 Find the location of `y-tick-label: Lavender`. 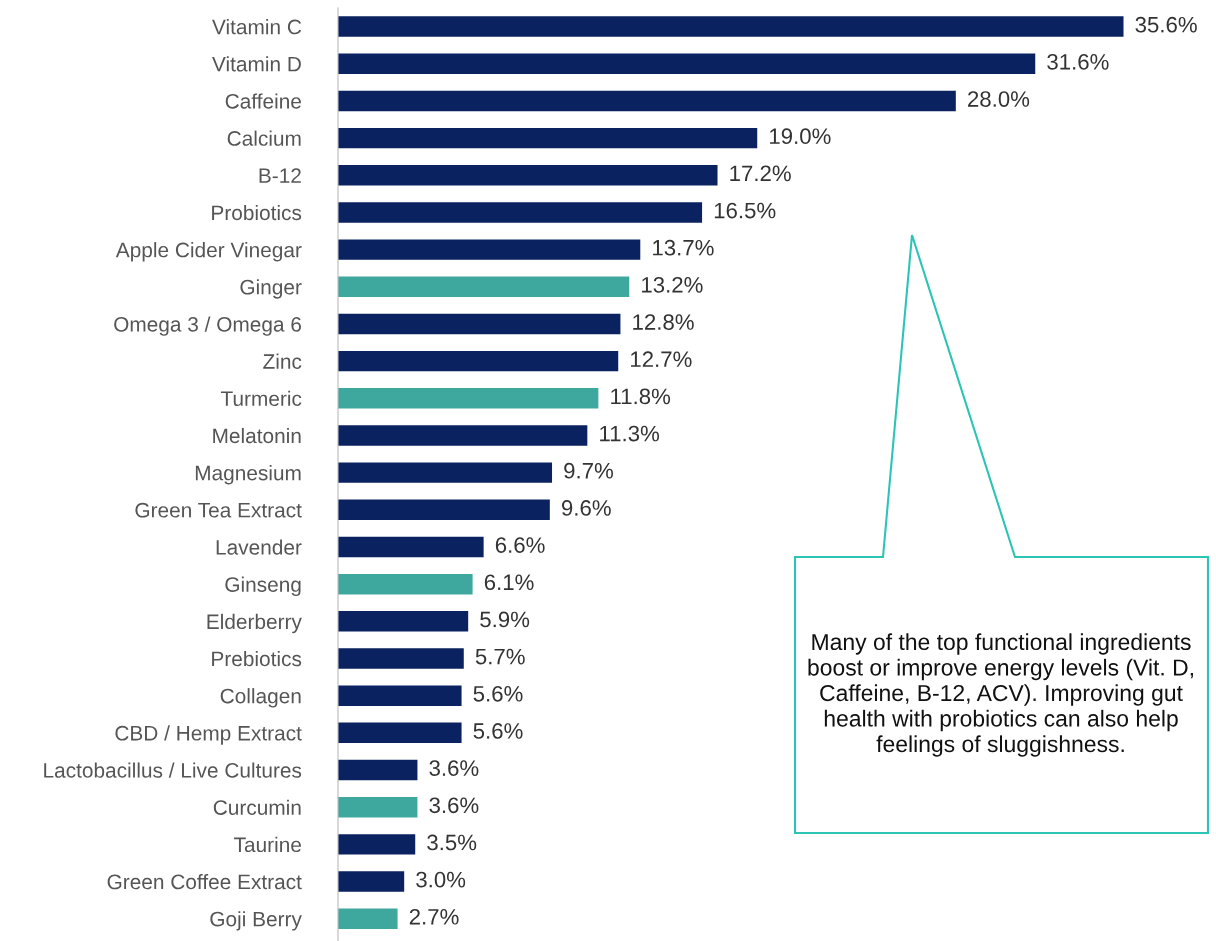

y-tick-label: Lavender is located at coordinates (259, 547).